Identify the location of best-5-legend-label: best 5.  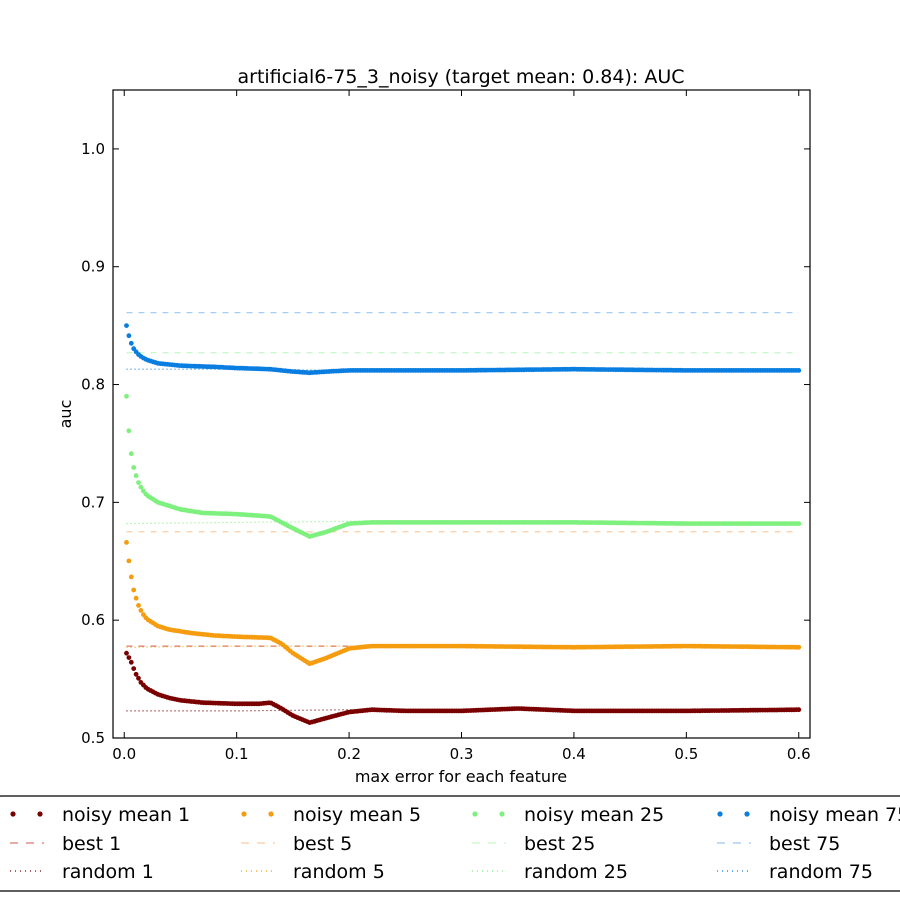
(322, 844).